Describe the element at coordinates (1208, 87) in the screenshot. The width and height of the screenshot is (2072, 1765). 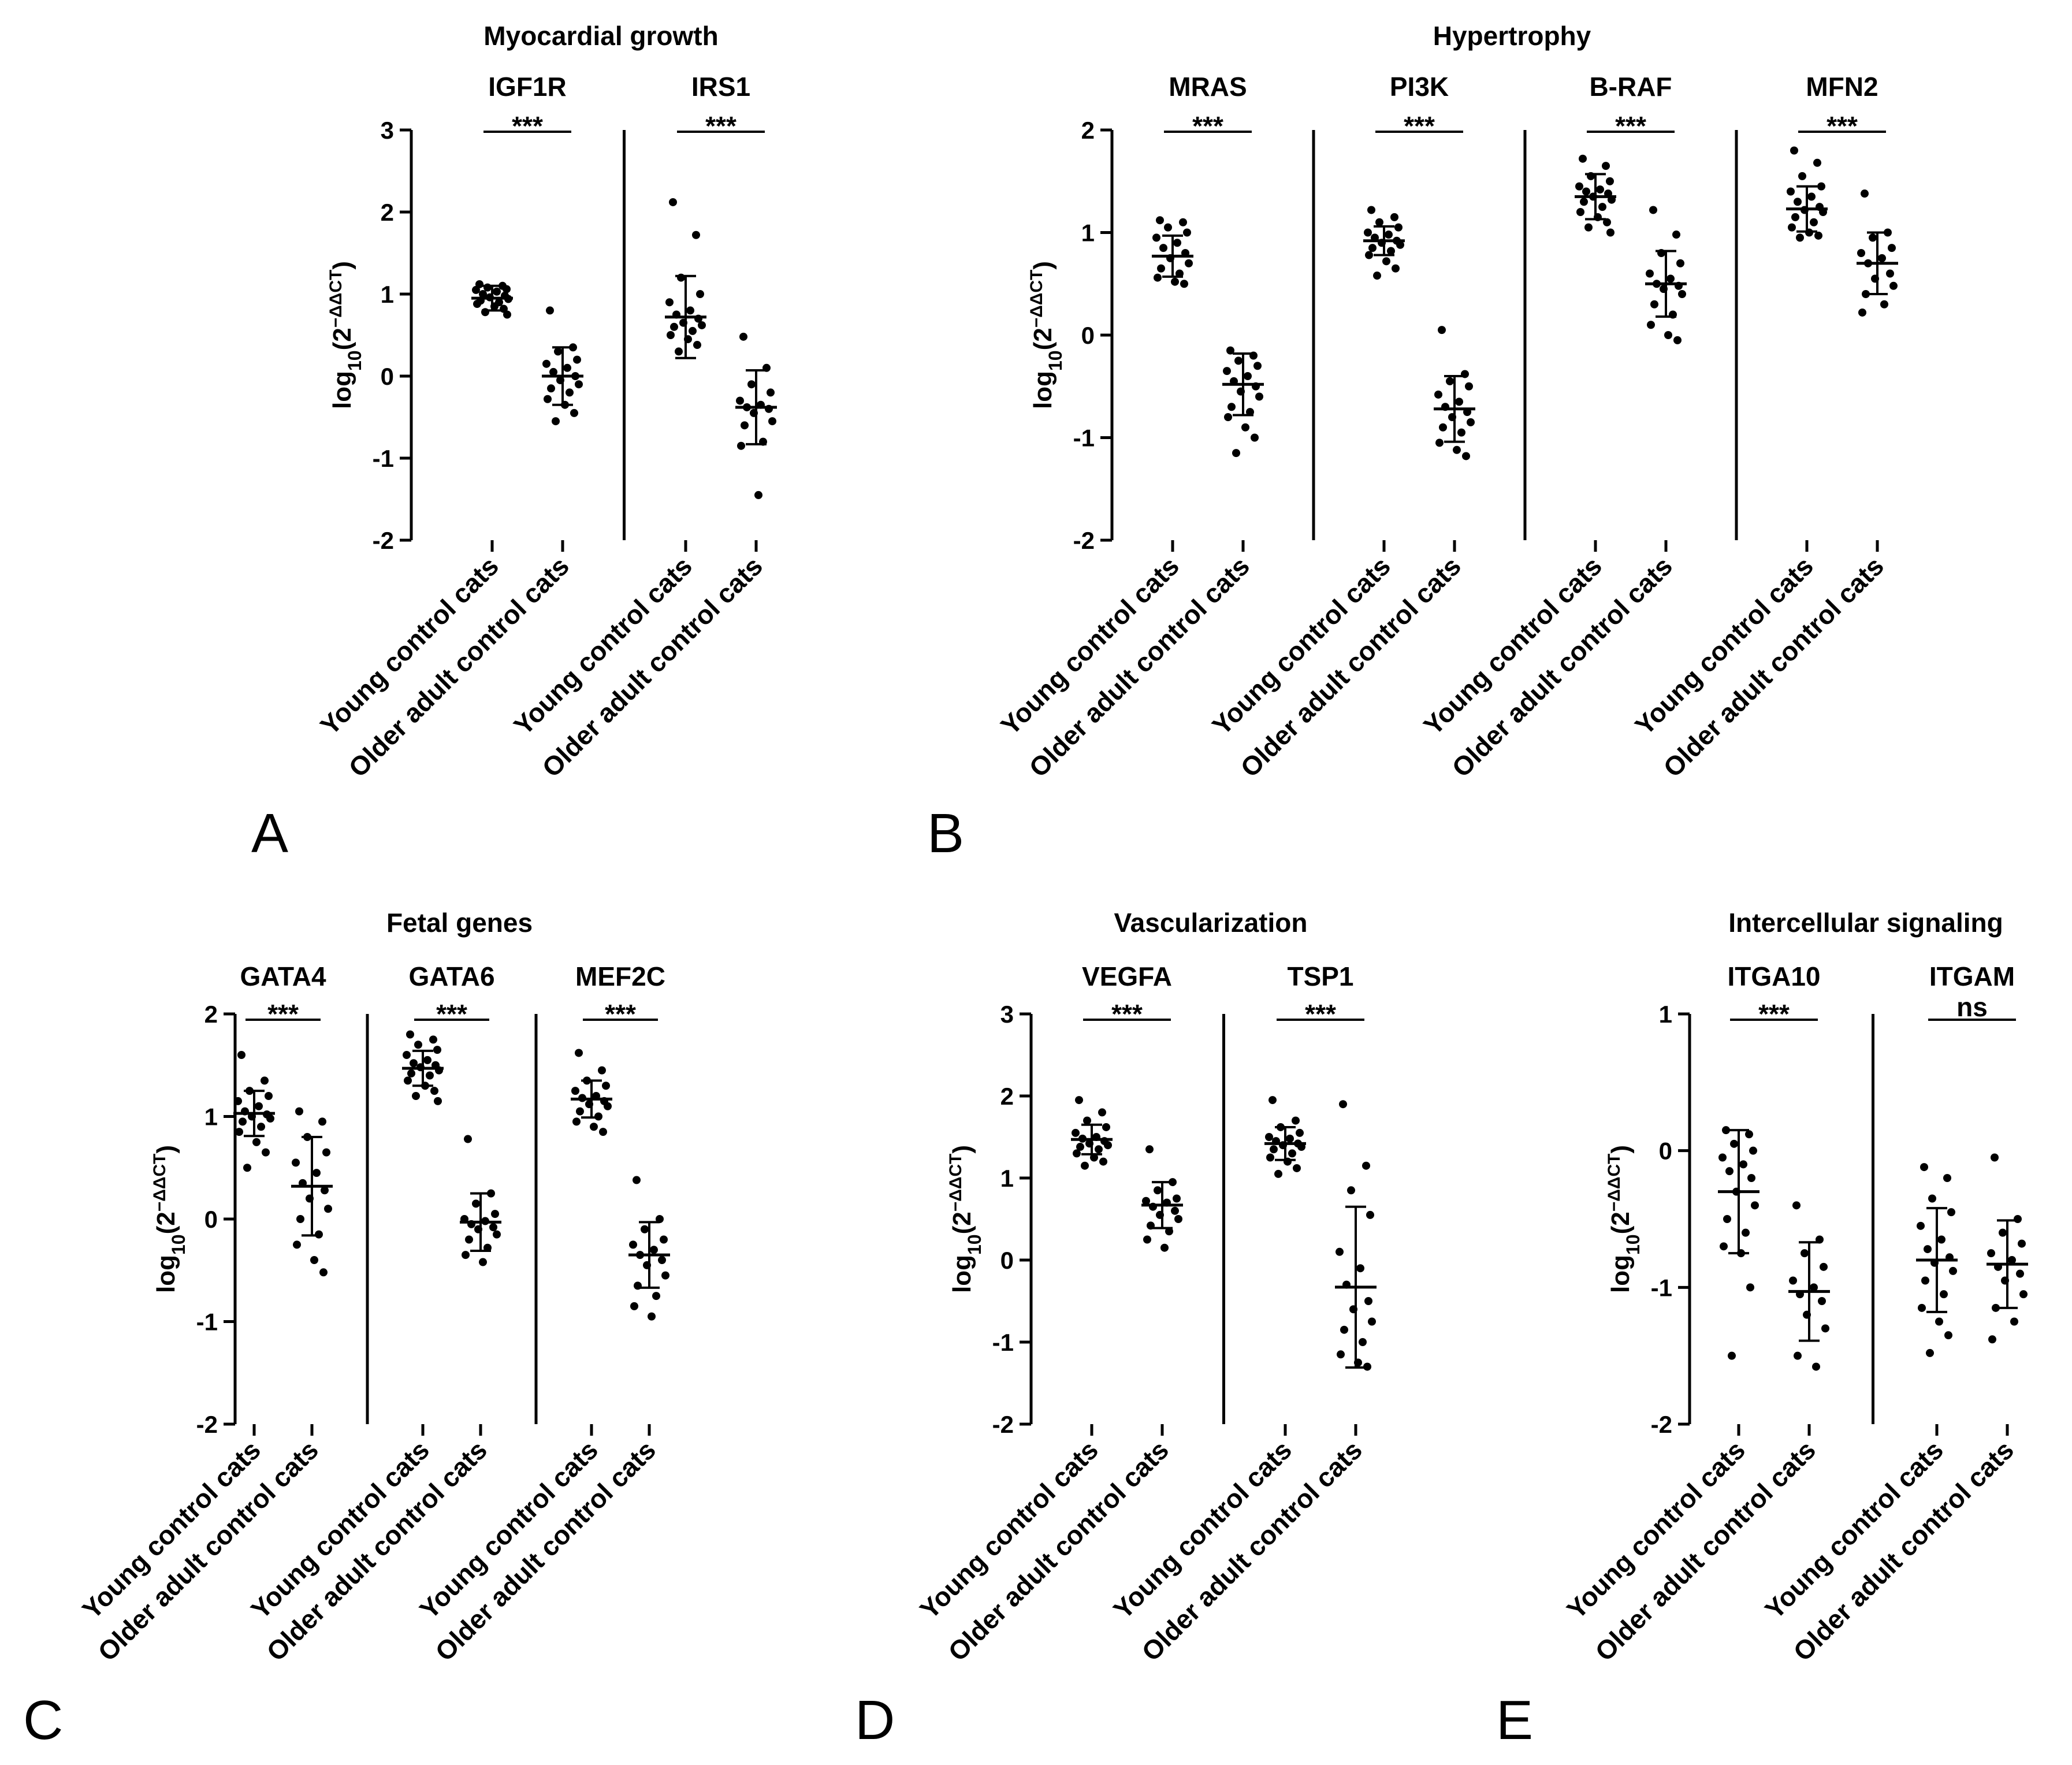
I see `gene-label: MRAS` at that location.